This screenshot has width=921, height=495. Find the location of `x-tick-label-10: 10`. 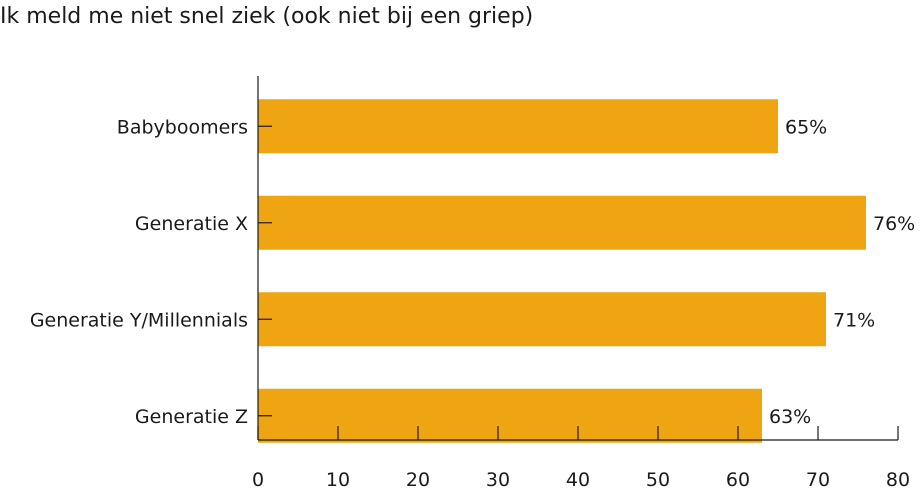

x-tick-label-10: 10 is located at coordinates (338, 480).